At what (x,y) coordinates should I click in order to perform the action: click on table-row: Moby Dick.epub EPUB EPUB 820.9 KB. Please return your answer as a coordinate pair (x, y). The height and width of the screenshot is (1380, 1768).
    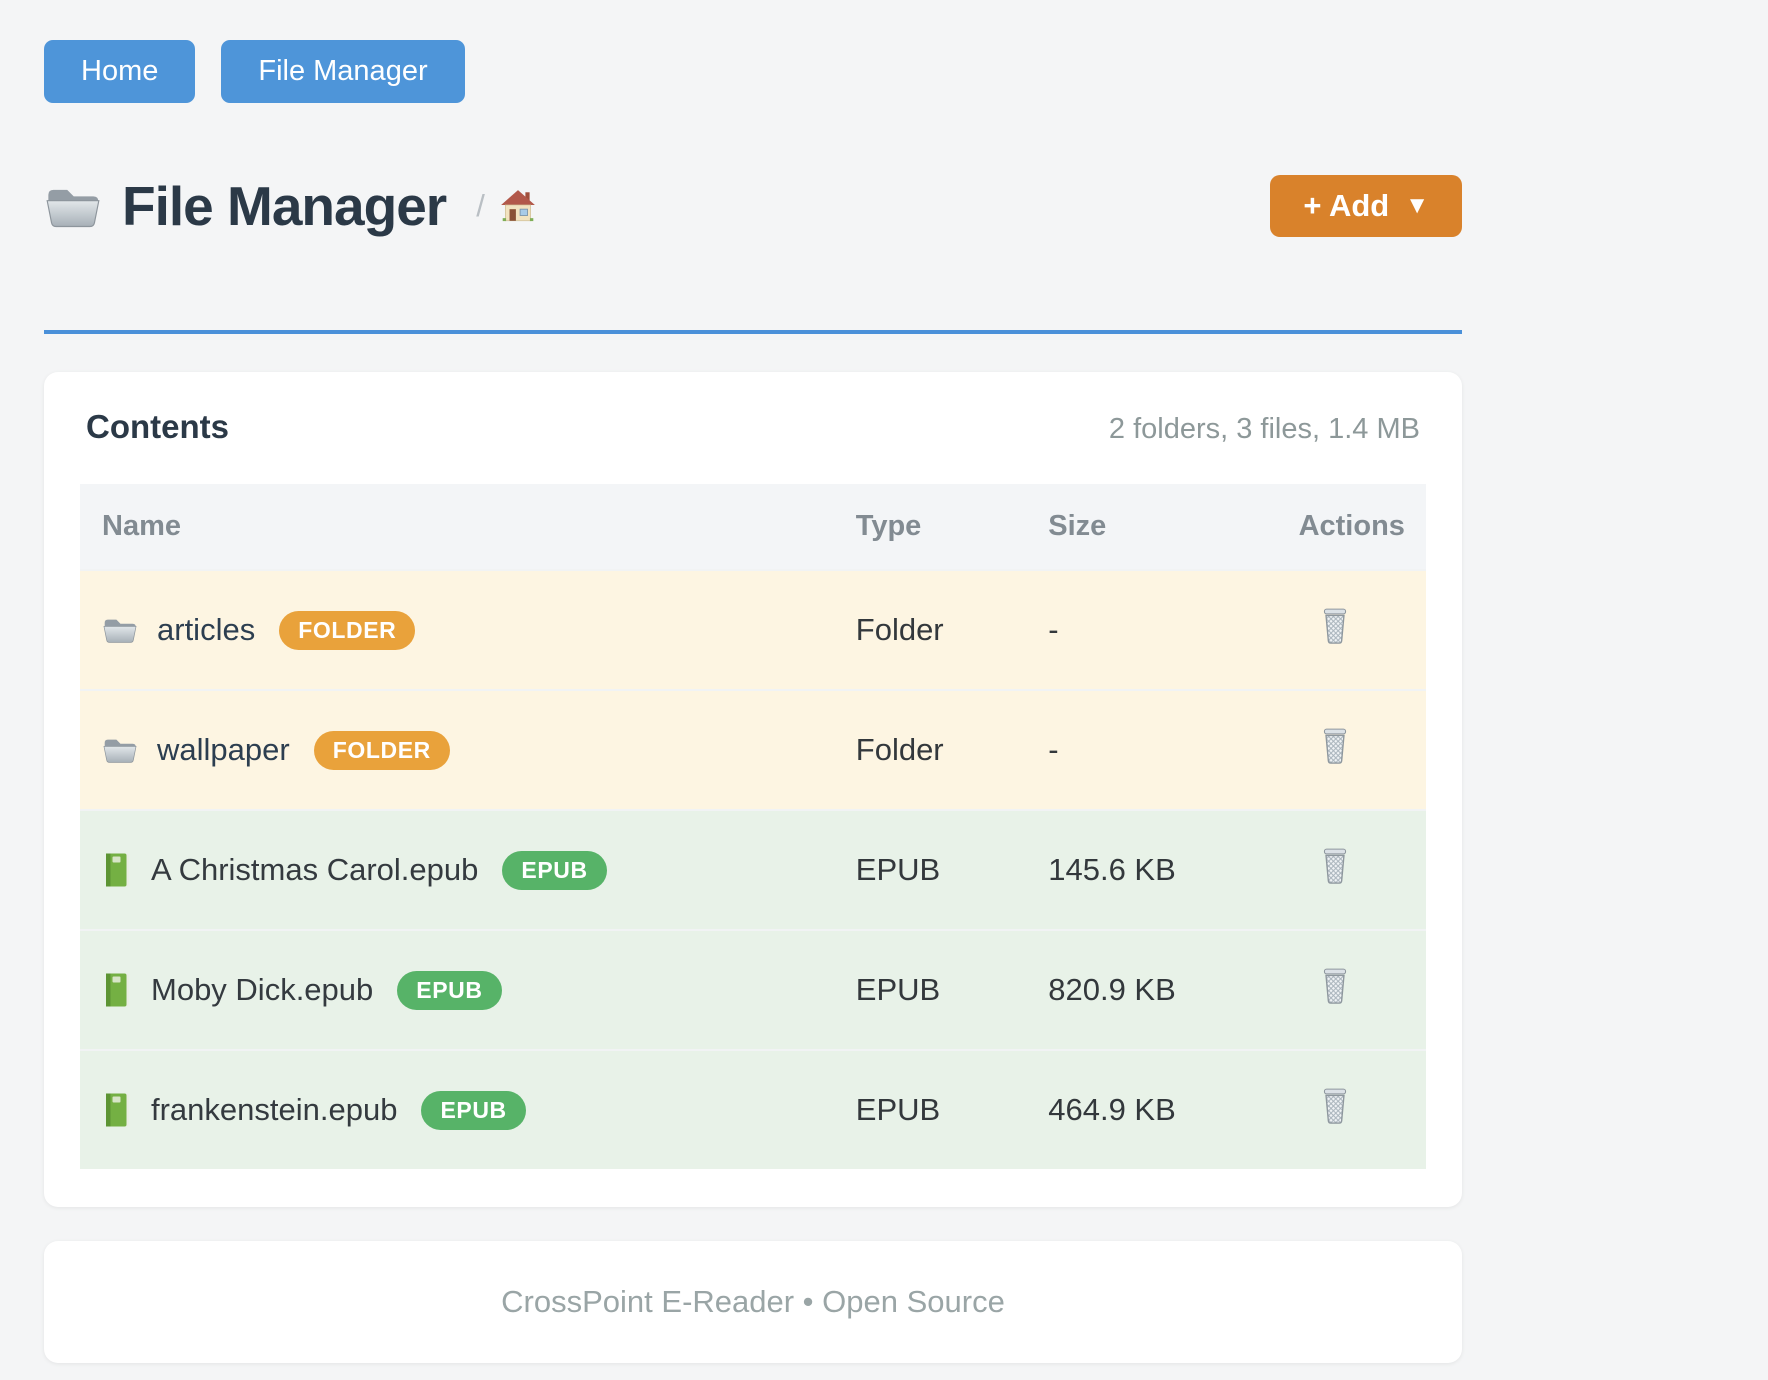
    Looking at the image, I should click on (753, 989).